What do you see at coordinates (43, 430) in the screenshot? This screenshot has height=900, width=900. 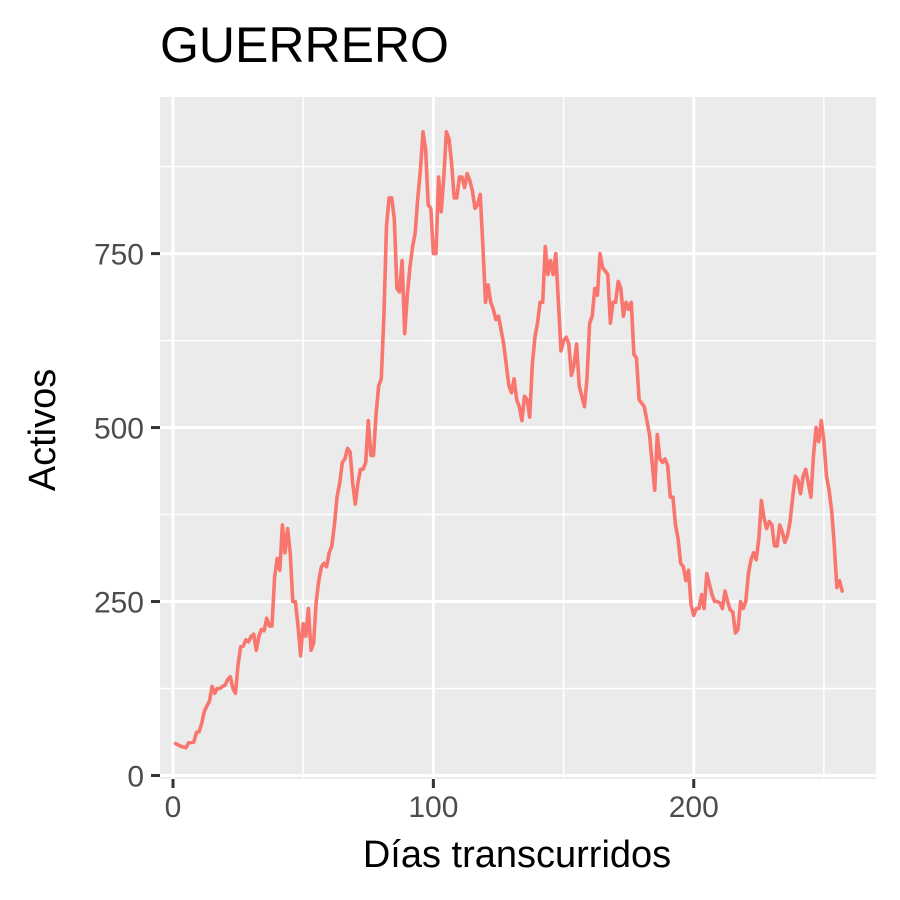 I see `y-axis-title: Activos` at bounding box center [43, 430].